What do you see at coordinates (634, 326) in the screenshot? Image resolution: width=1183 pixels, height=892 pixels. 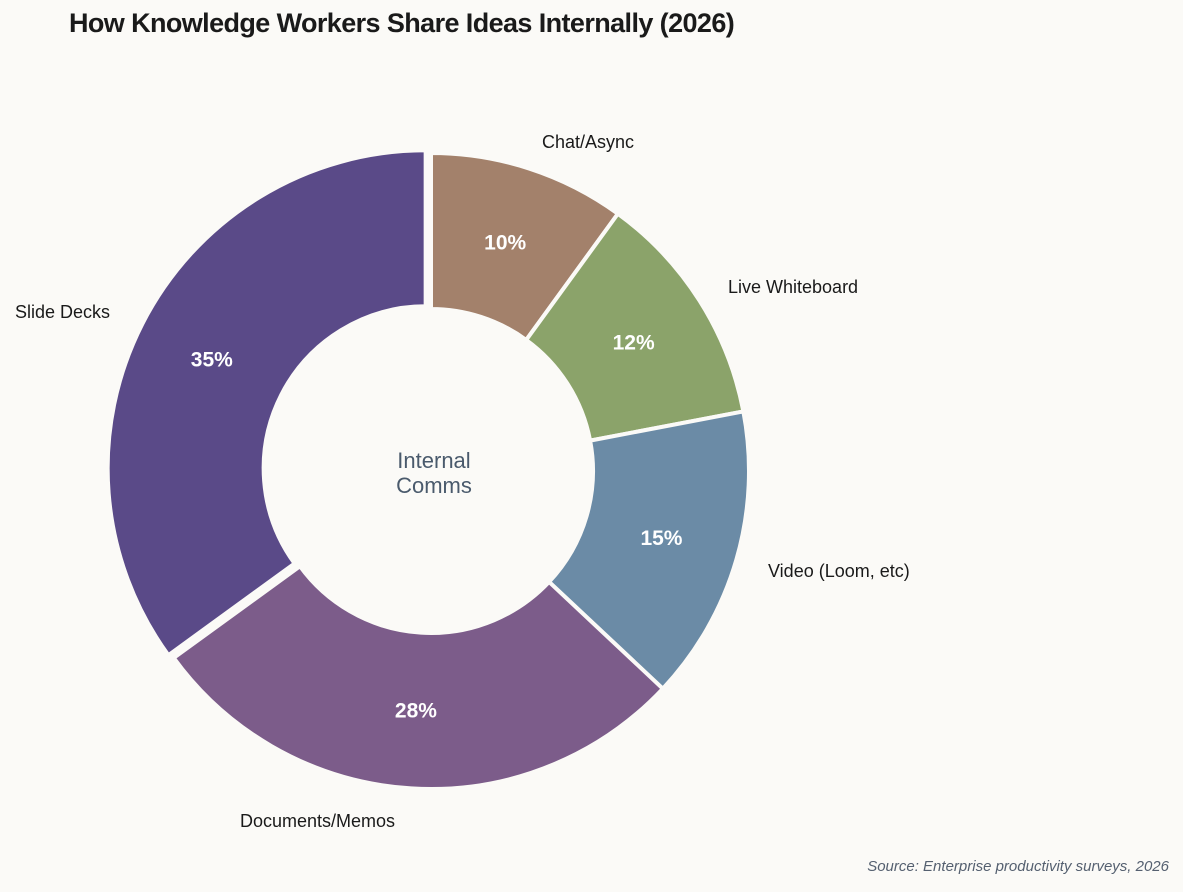 I see `slice-live-whiteboard` at bounding box center [634, 326].